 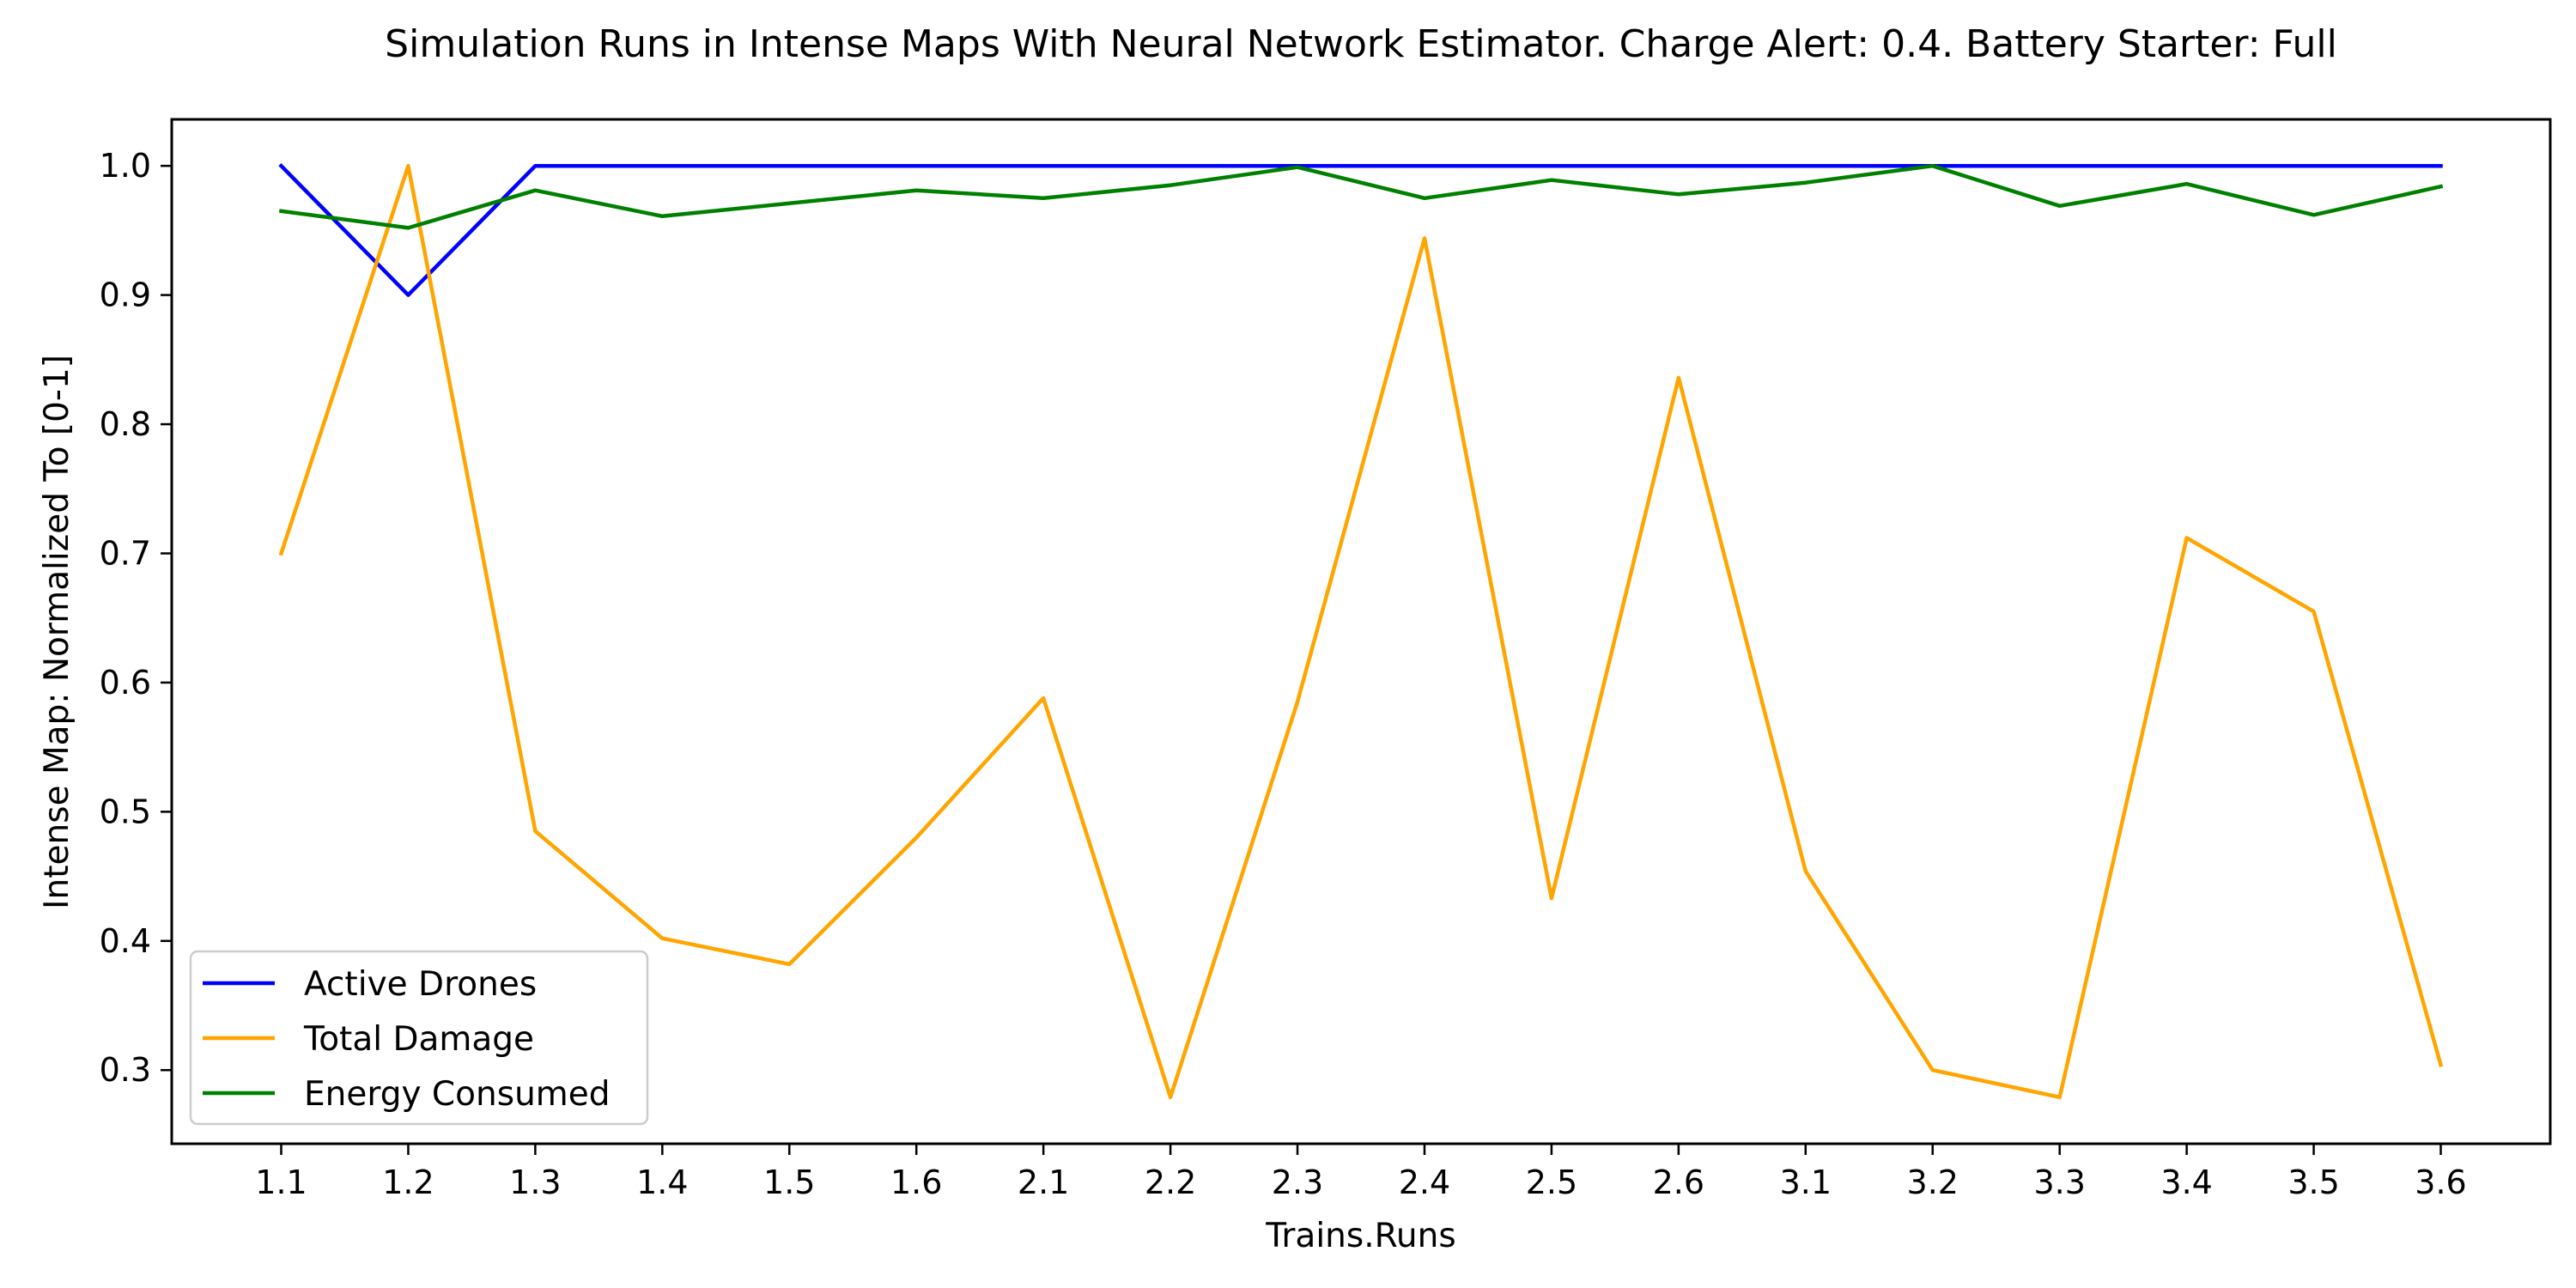 What do you see at coordinates (126, 166) in the screenshot?
I see `y-tick-label: 1.0` at bounding box center [126, 166].